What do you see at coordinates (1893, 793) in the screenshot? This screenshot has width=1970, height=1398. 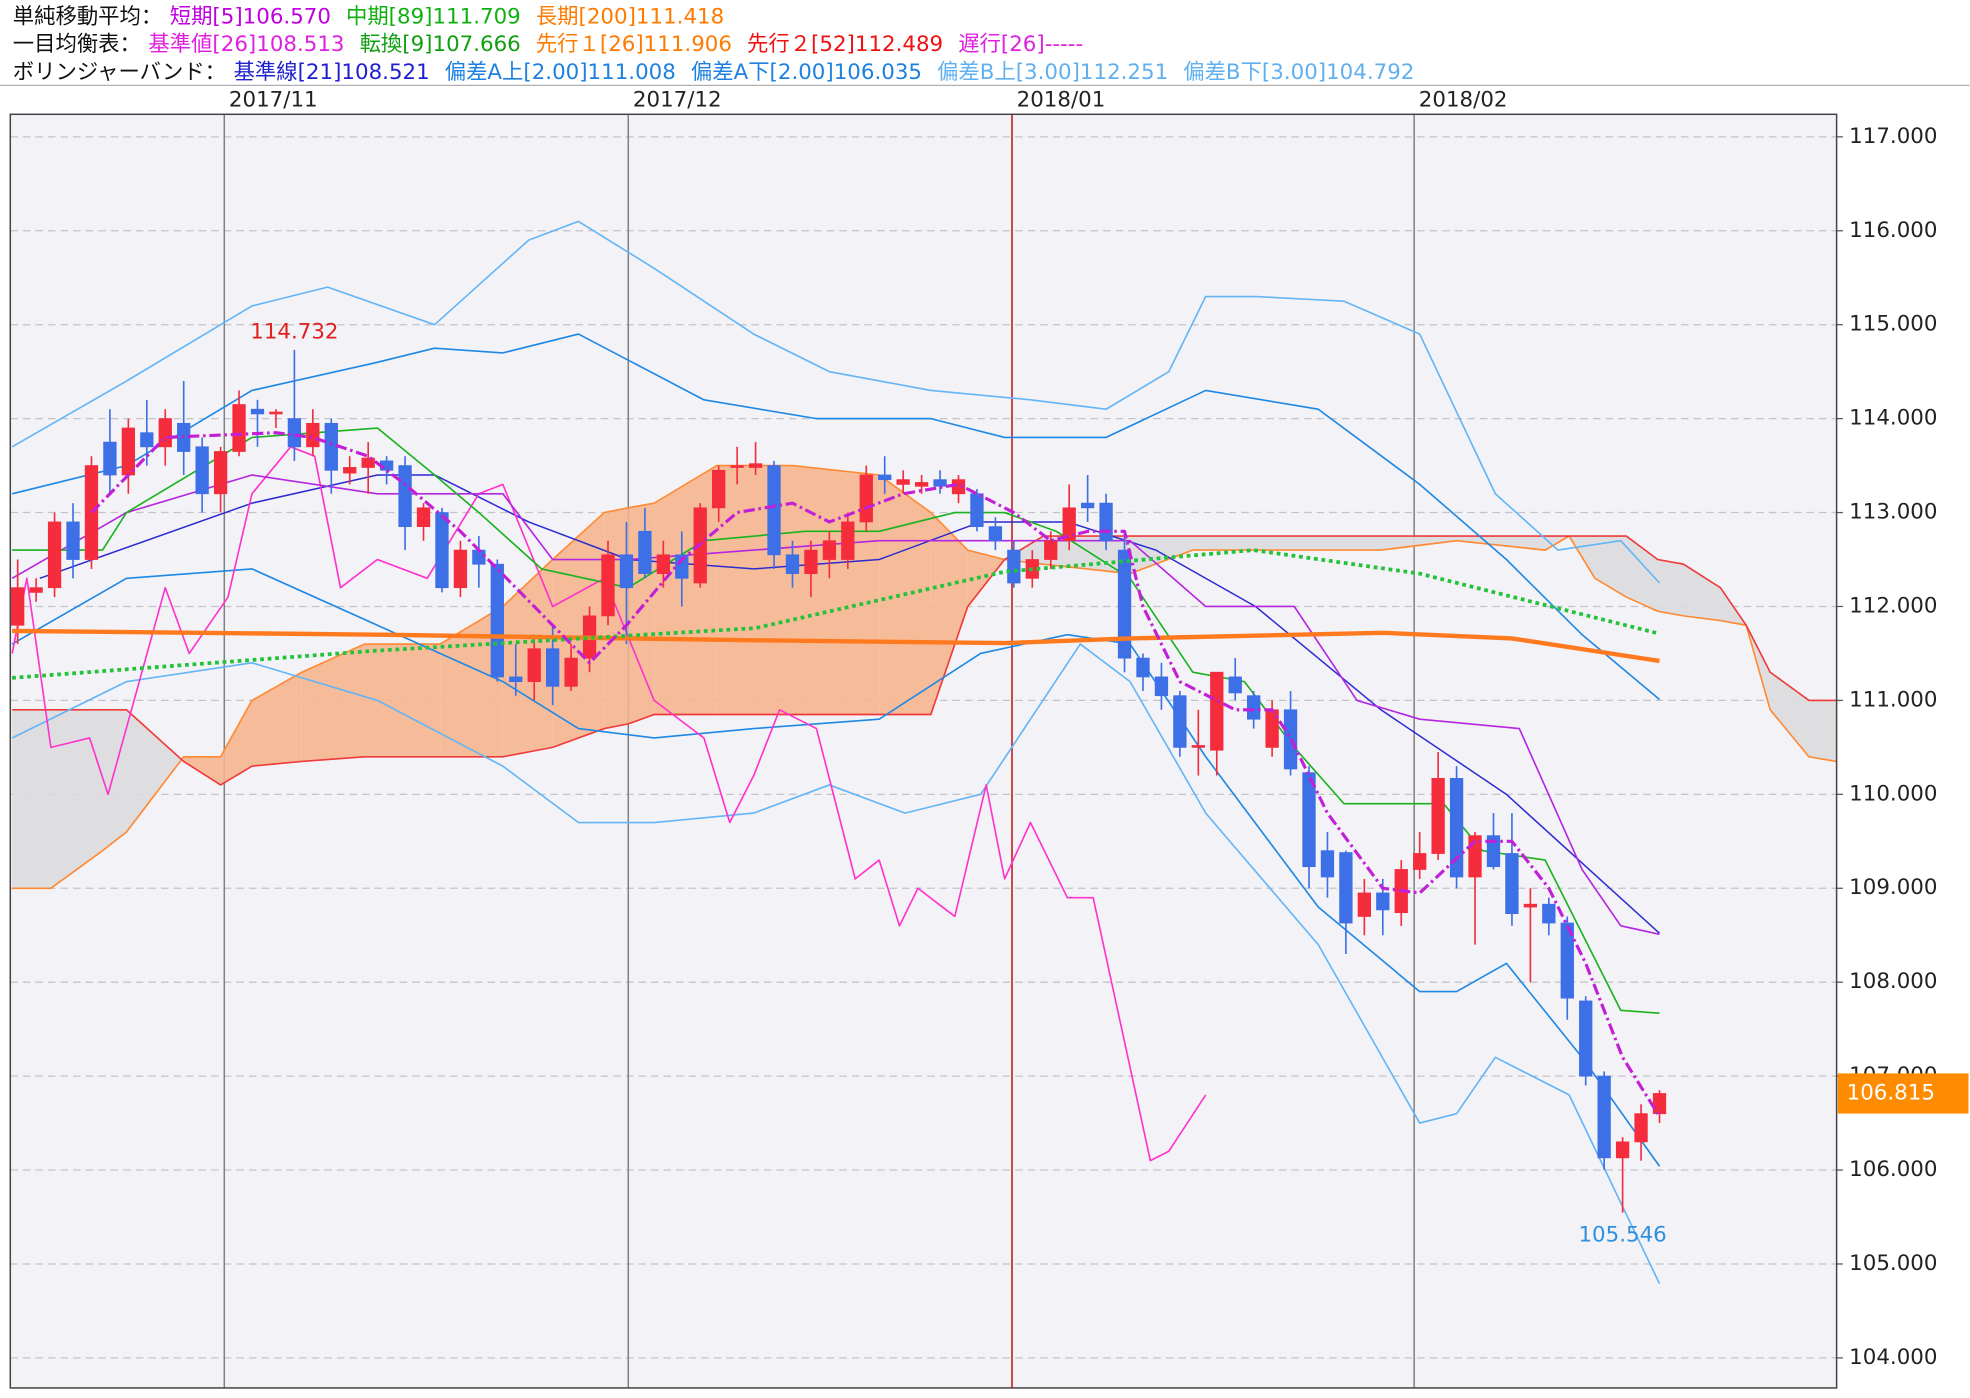 I see `y-tick-label: 110.000` at bounding box center [1893, 793].